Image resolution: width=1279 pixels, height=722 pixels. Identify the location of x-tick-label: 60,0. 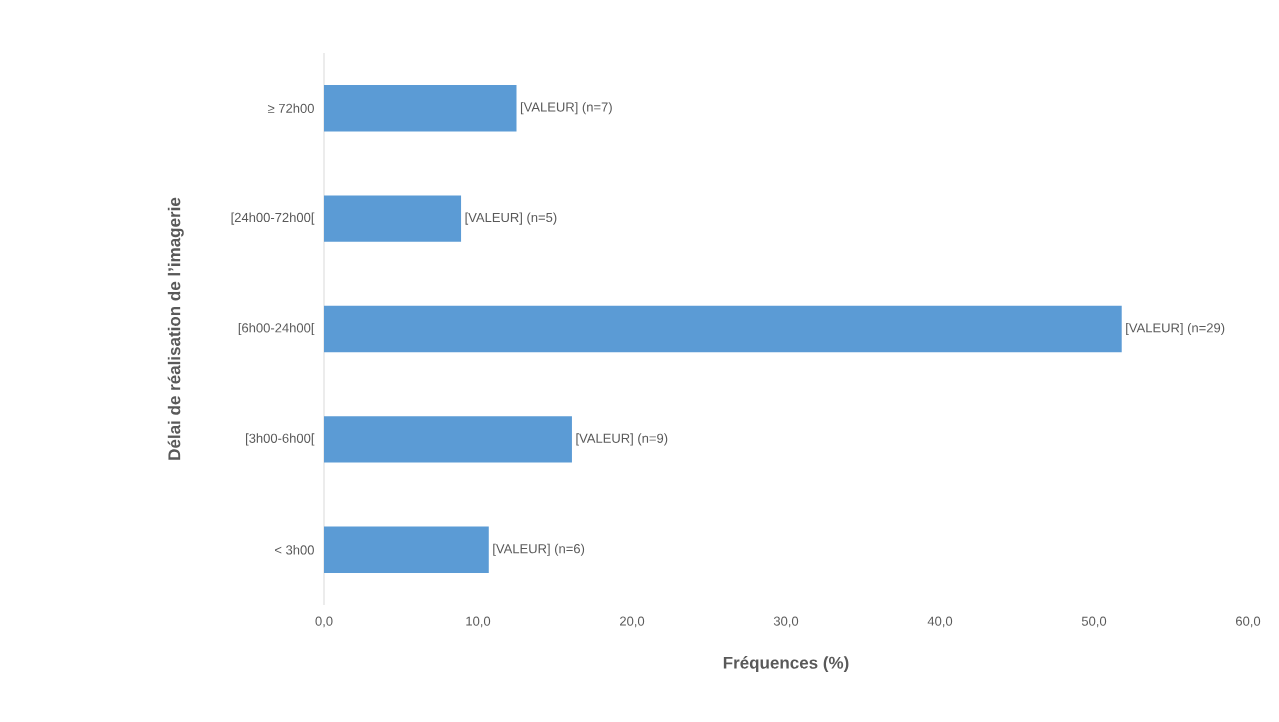
(1248, 622).